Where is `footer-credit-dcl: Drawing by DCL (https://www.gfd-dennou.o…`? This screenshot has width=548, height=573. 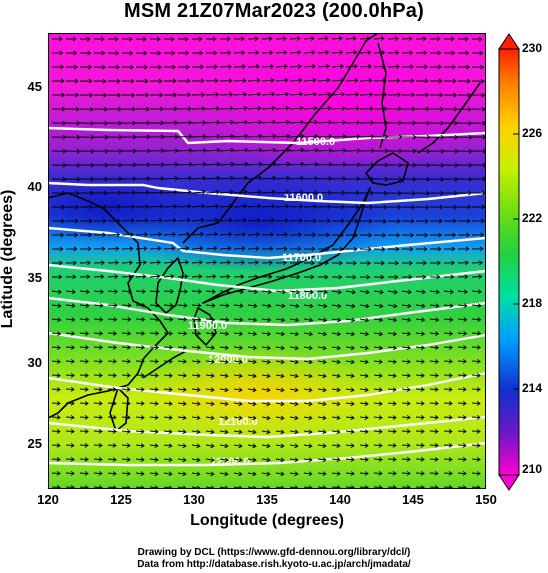
footer-credit-dcl: Drawing by DCL (https://www.gfd-dennou.o… is located at coordinates (274, 552).